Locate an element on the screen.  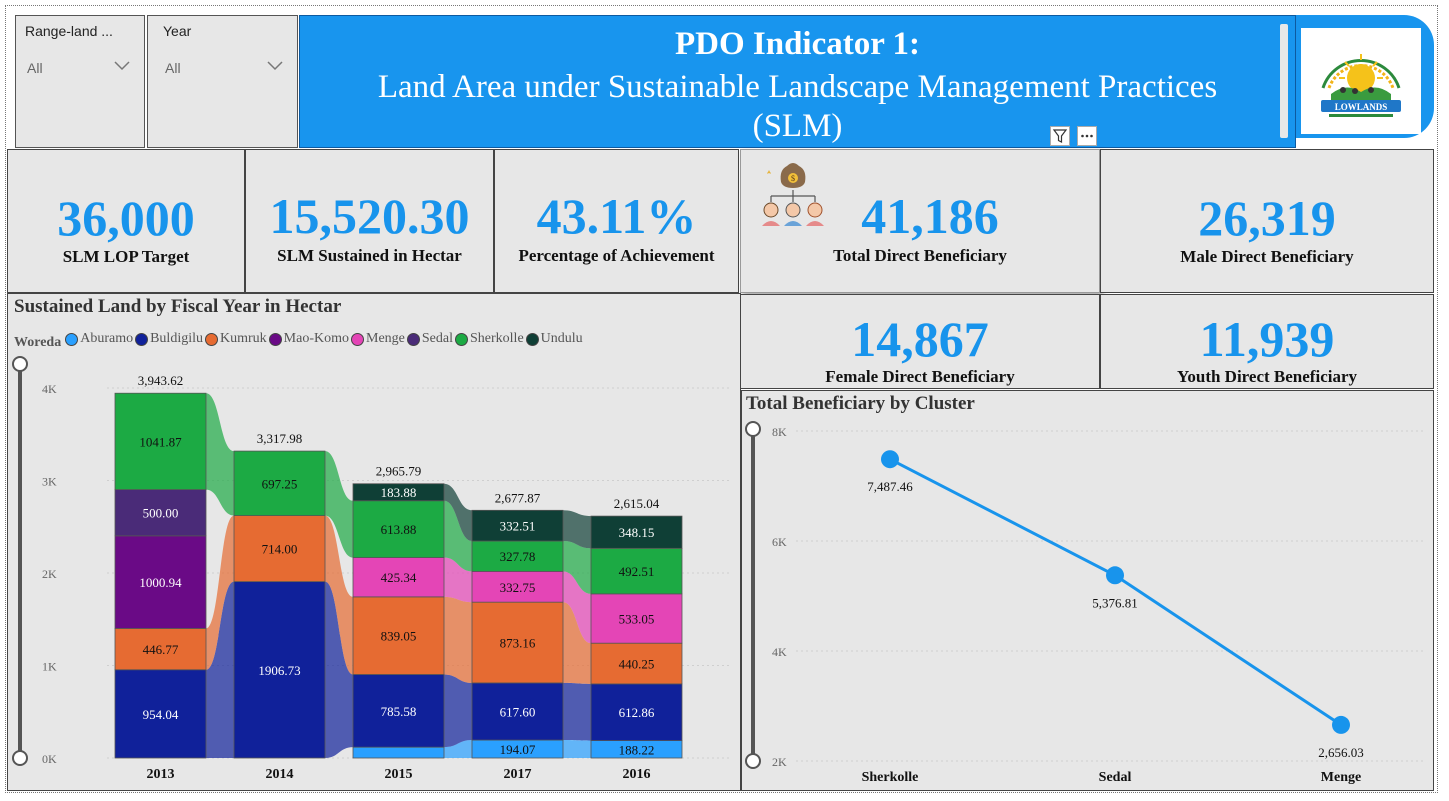
x-tick-label: 2015 is located at coordinates (399, 774).